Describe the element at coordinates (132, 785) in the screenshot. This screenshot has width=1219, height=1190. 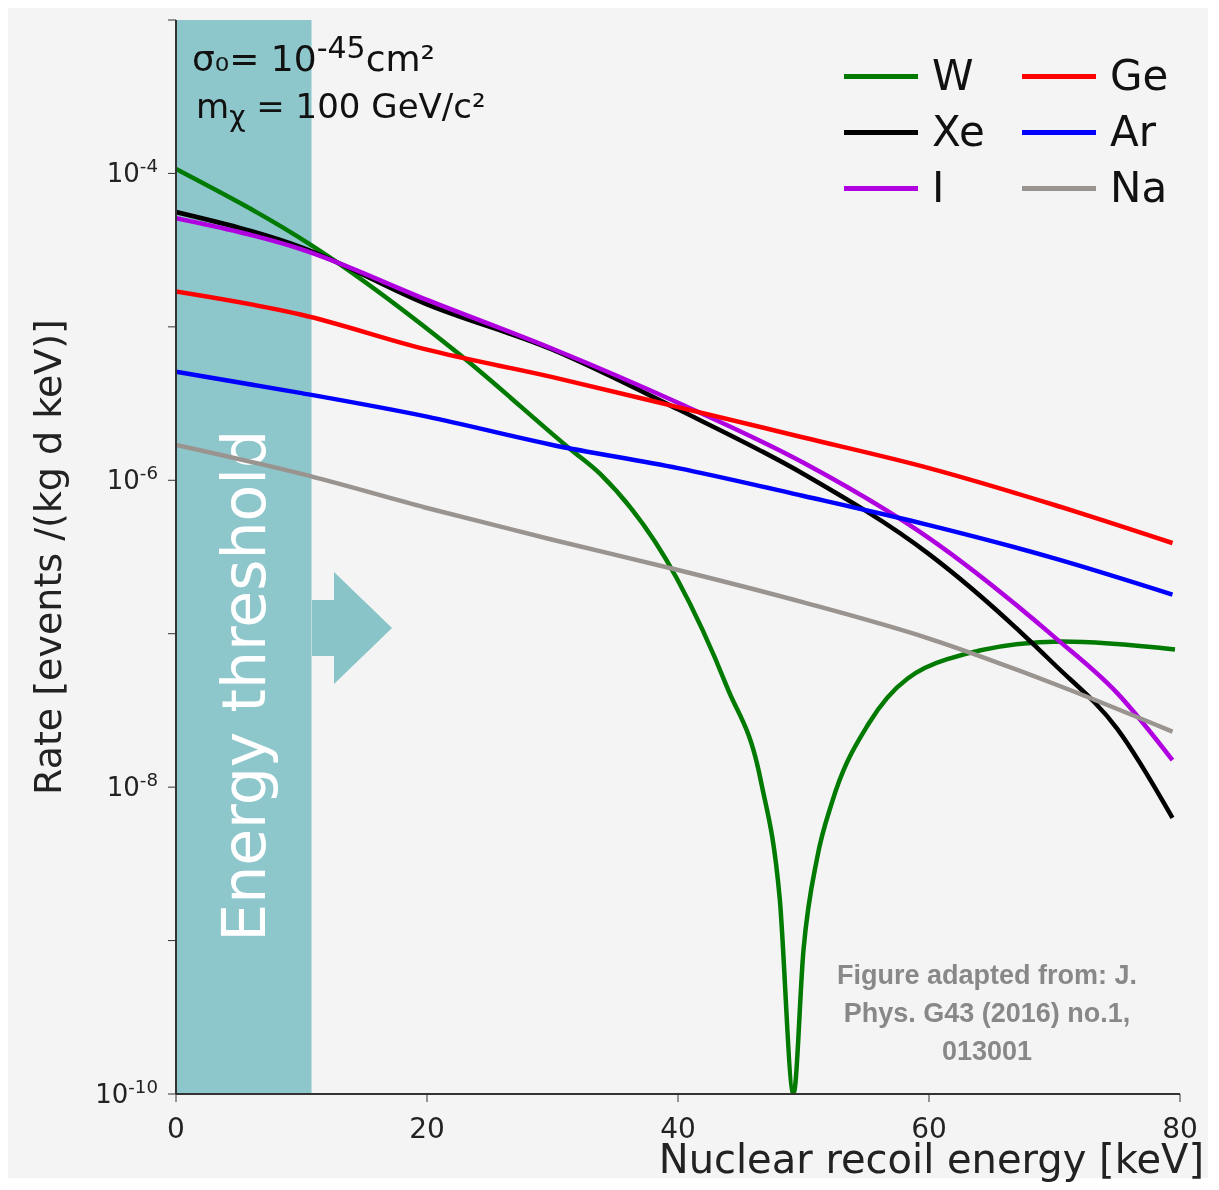
I see `y-tick-label: 10$^{-8}$` at that location.